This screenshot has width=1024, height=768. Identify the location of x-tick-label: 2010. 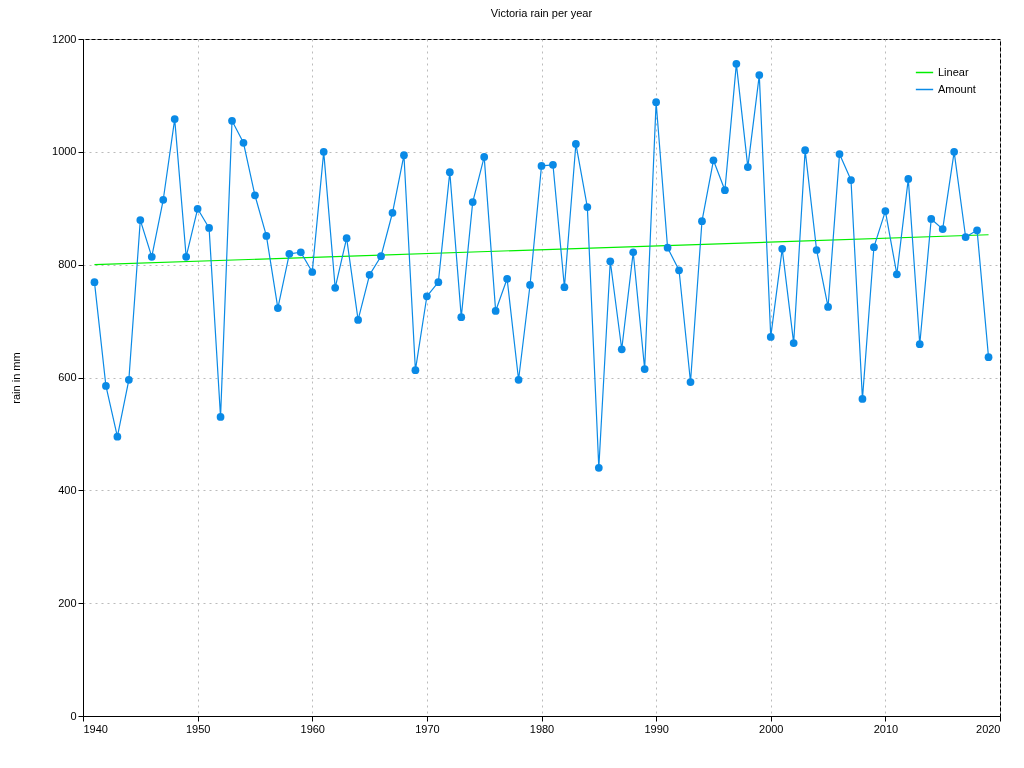
(886, 728).